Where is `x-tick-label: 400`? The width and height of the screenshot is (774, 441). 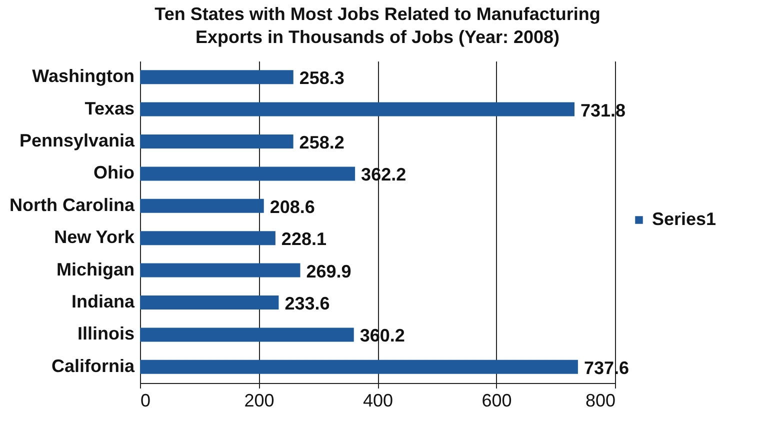 x-tick-label: 400 is located at coordinates (378, 400).